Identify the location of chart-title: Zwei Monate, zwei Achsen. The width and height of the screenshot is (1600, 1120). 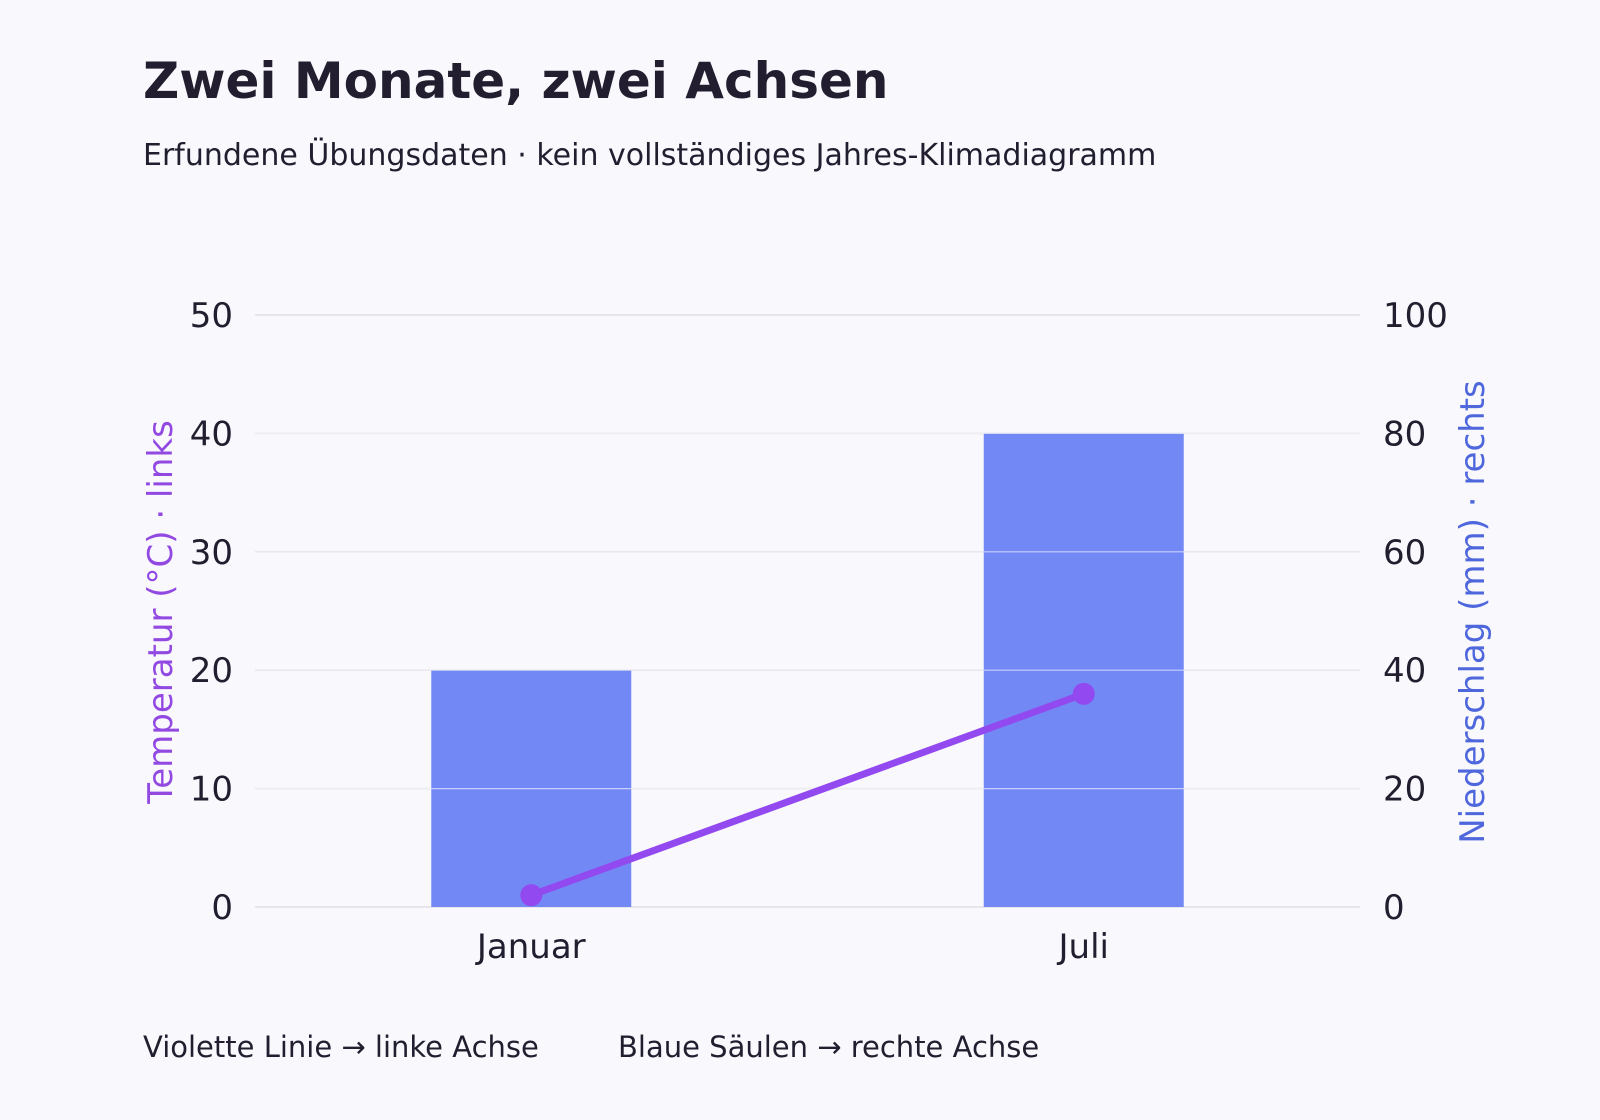
(516, 81).